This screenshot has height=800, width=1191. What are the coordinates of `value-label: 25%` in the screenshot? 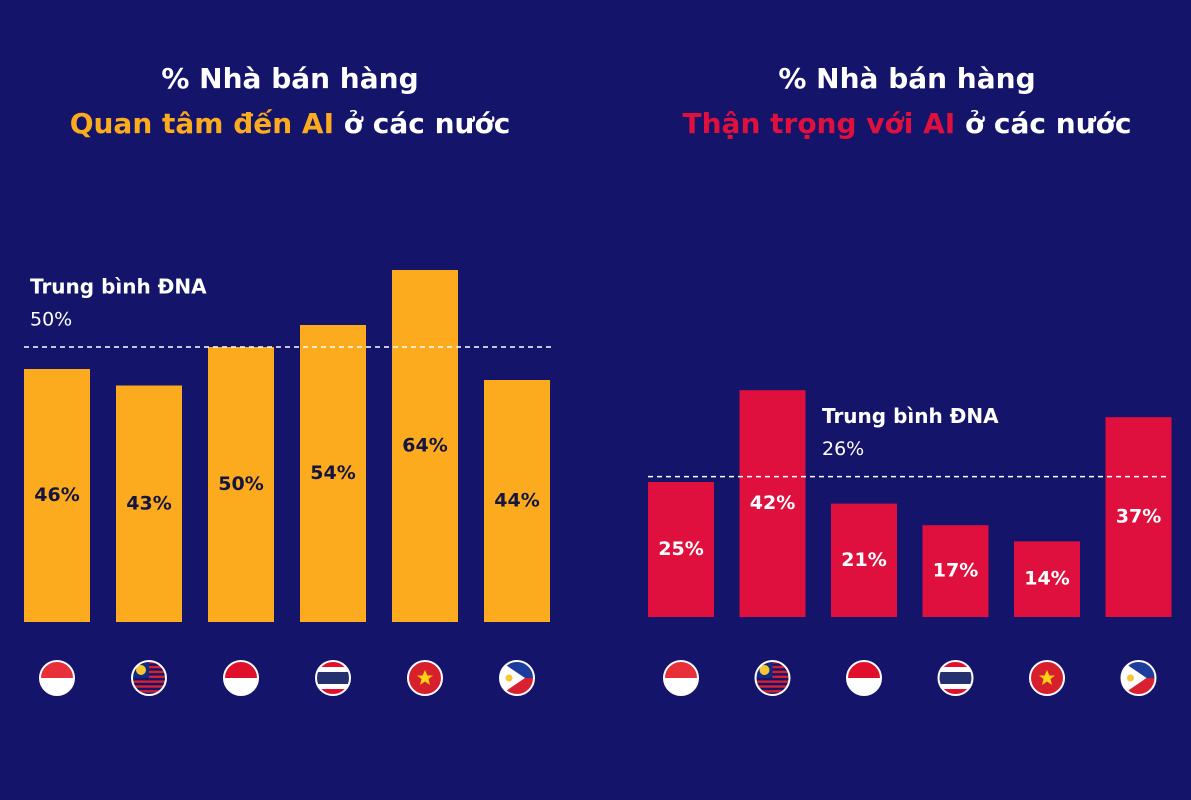 It's located at (680, 549).